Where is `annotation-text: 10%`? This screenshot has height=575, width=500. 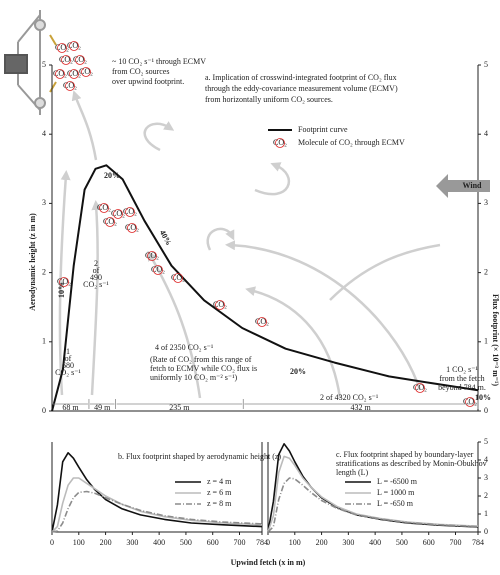
annotation-text: 10% is located at coordinates (483, 397).